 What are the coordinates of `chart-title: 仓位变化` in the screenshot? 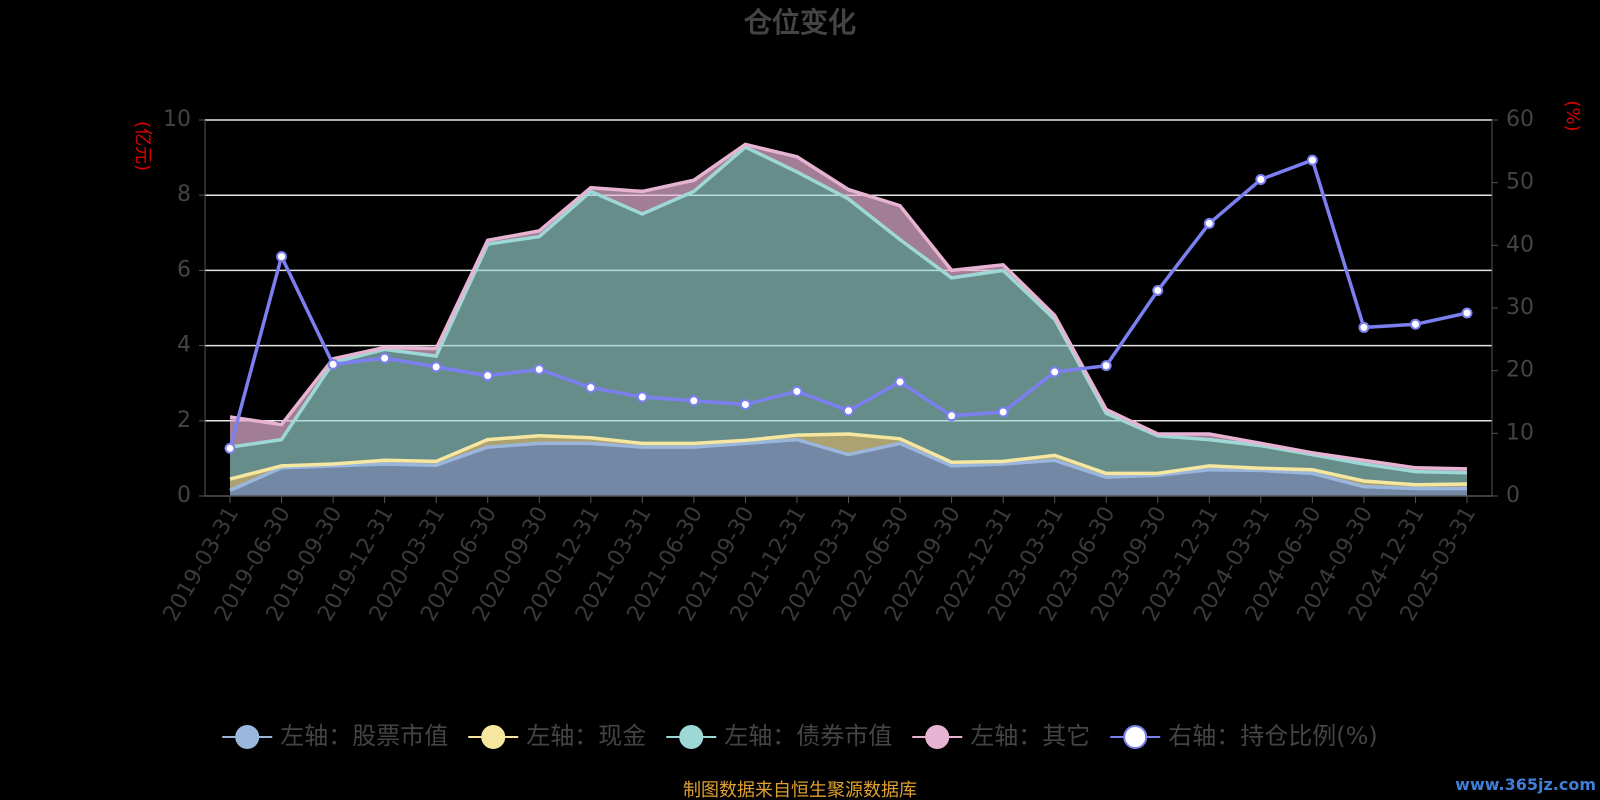 It's located at (800, 22).